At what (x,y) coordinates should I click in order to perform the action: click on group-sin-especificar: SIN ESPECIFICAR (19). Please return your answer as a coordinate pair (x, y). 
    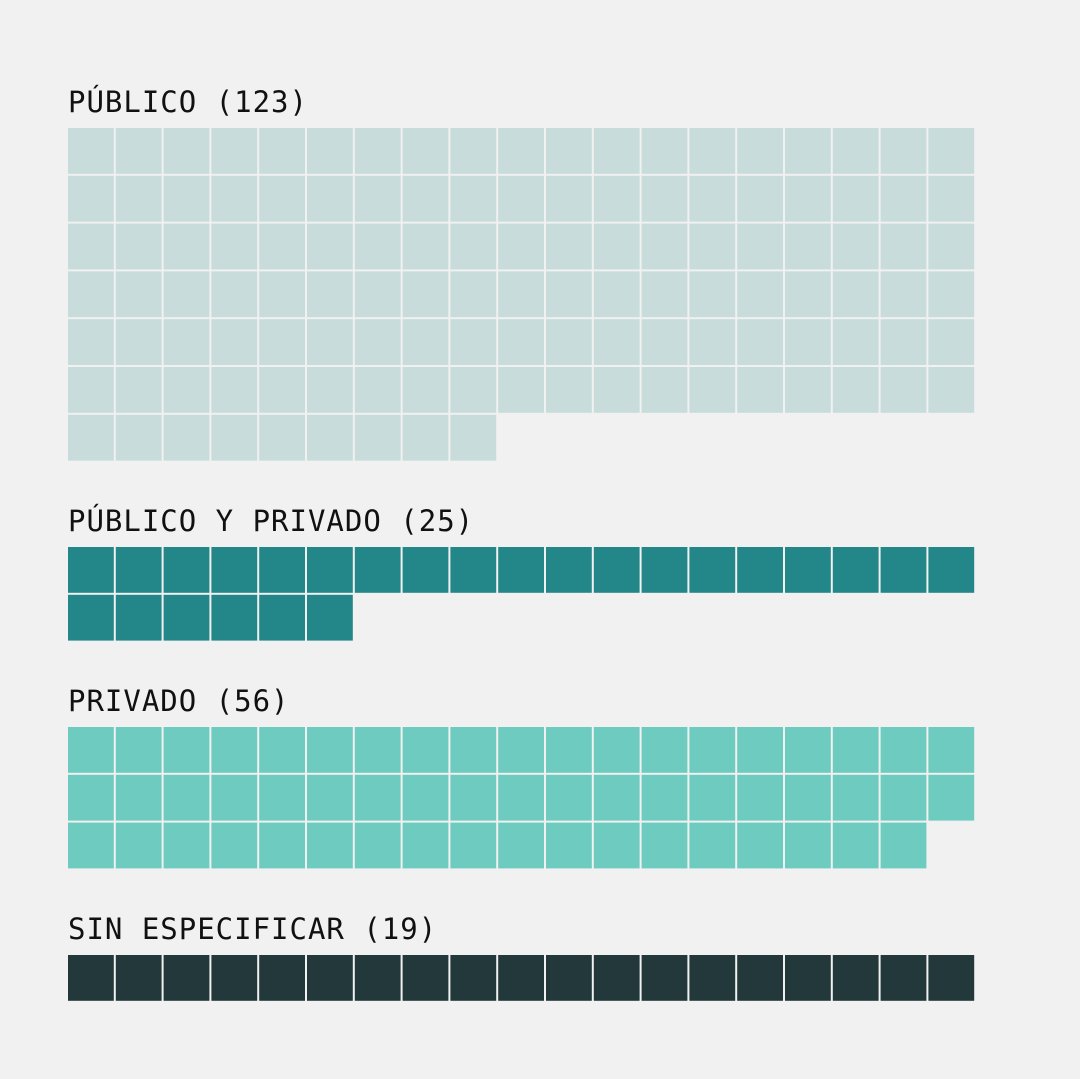
    Looking at the image, I should click on (521, 956).